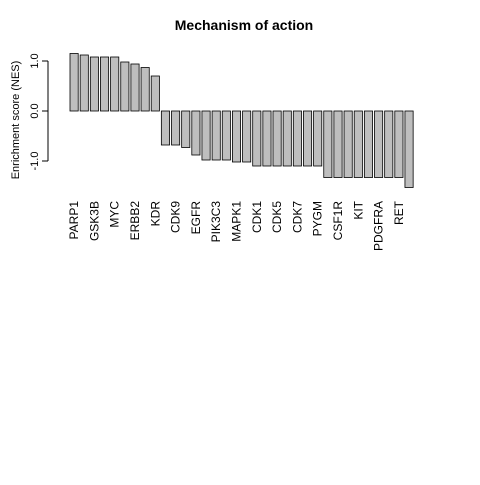  Describe the element at coordinates (74, 220) in the screenshot. I see `category-label: PARP1` at that location.